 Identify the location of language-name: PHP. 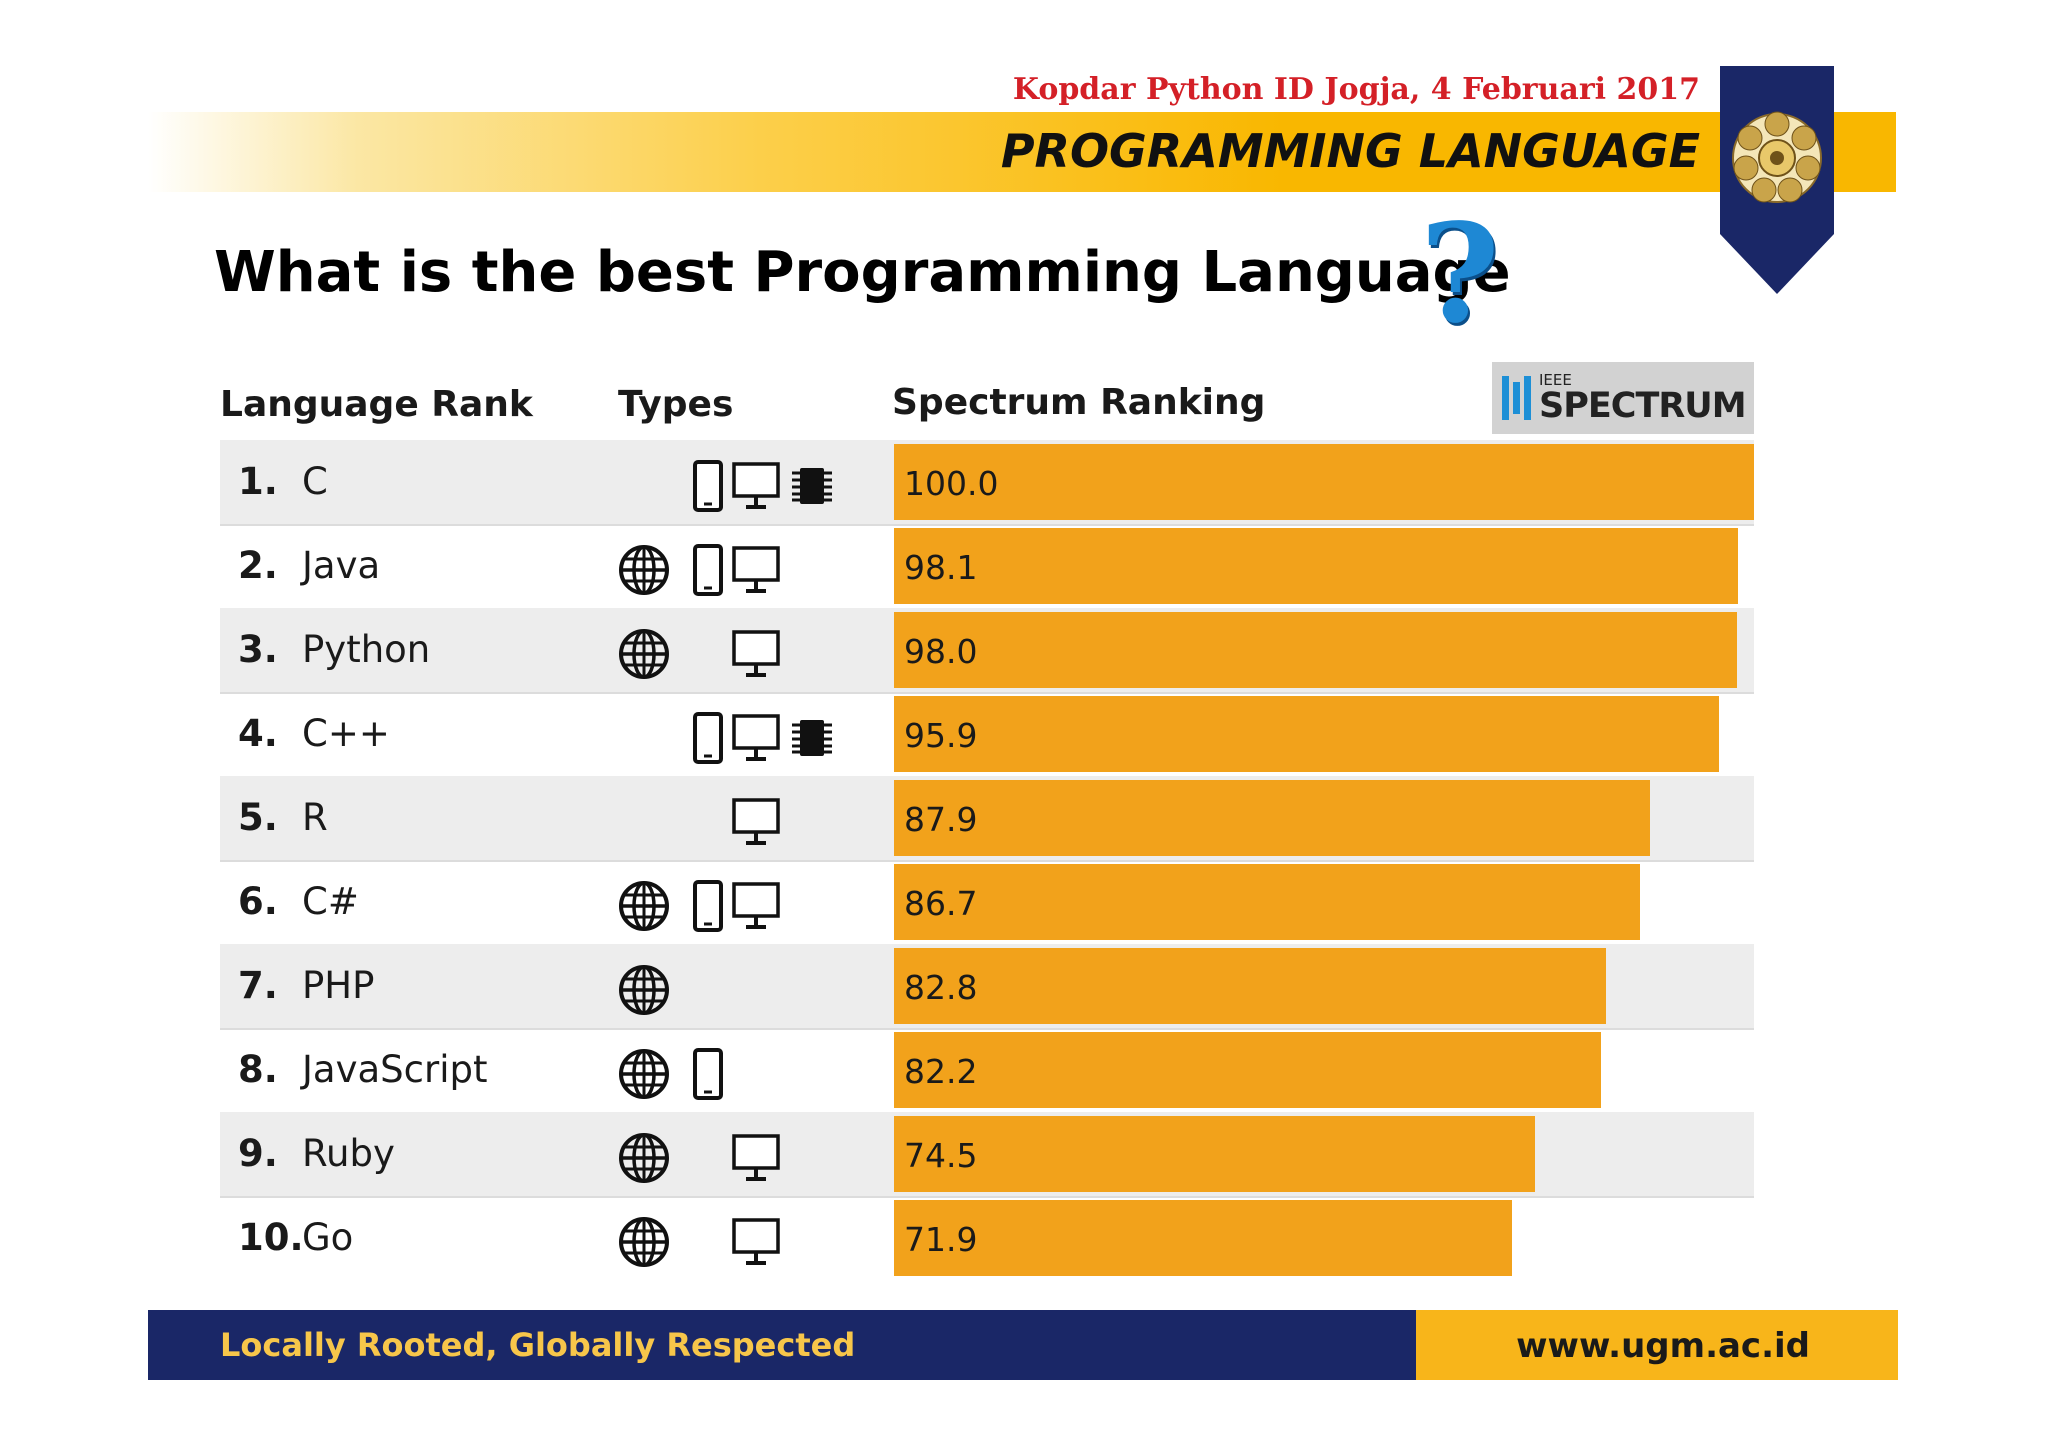
(338, 985).